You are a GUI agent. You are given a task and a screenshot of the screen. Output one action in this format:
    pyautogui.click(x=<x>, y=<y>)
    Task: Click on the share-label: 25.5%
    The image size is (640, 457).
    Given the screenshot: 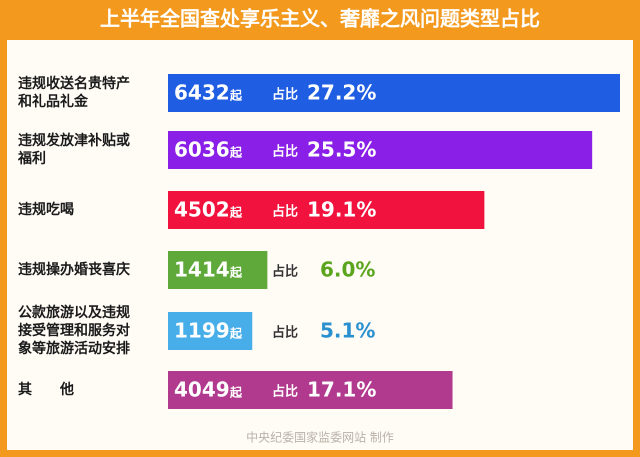 What is the action you would take?
    pyautogui.click(x=341, y=150)
    